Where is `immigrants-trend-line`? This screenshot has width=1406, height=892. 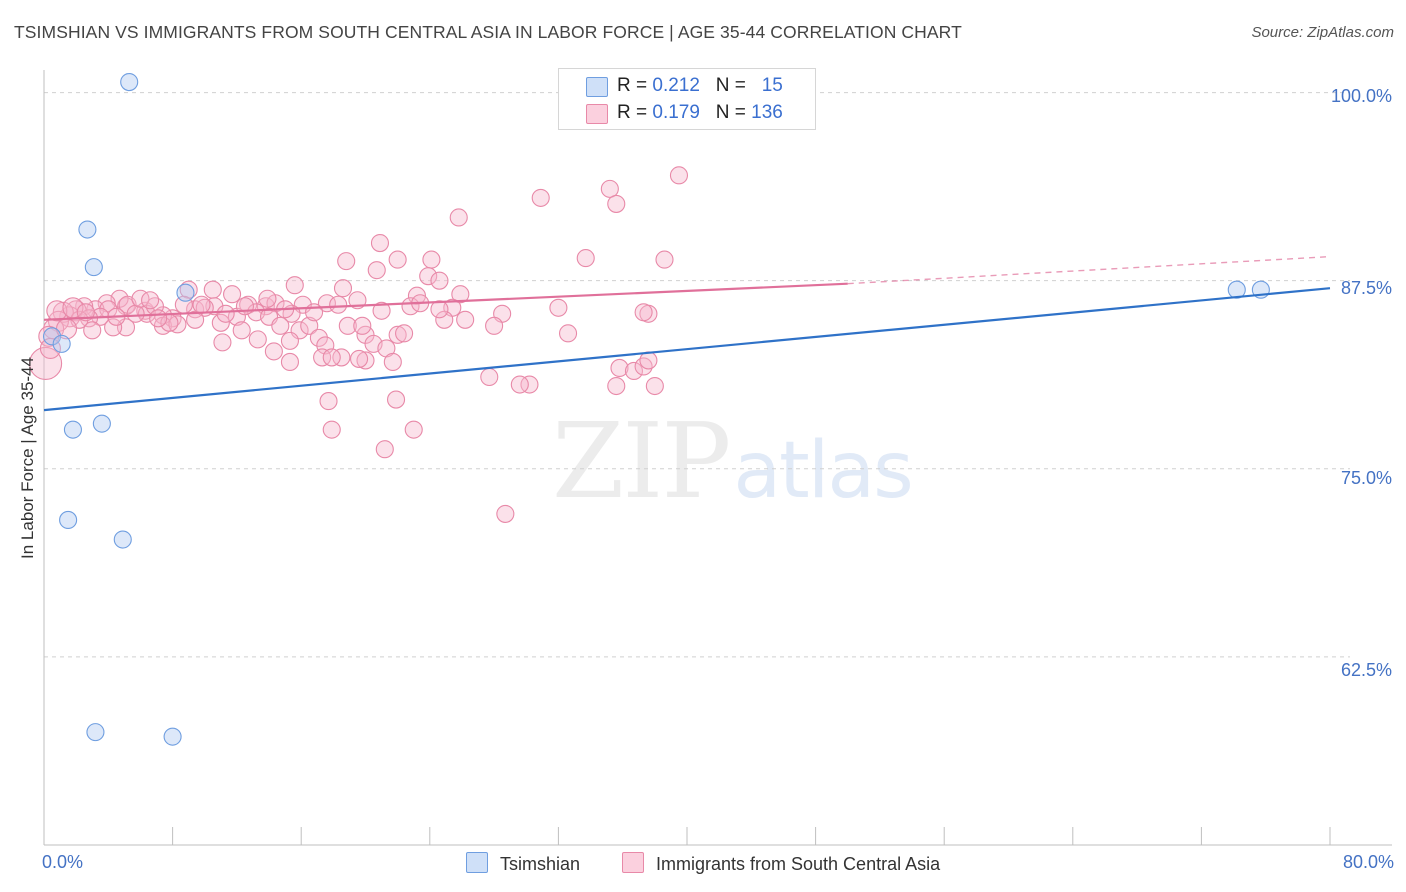
immigrants-trend-line is located at coordinates (445, 301).